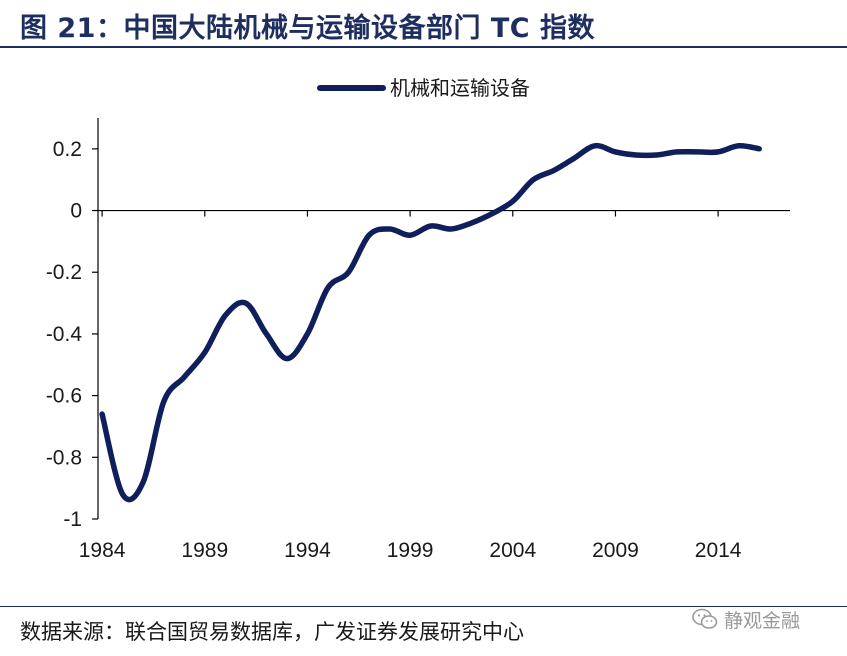  I want to click on x-tick-label: 2004, so click(512, 550).